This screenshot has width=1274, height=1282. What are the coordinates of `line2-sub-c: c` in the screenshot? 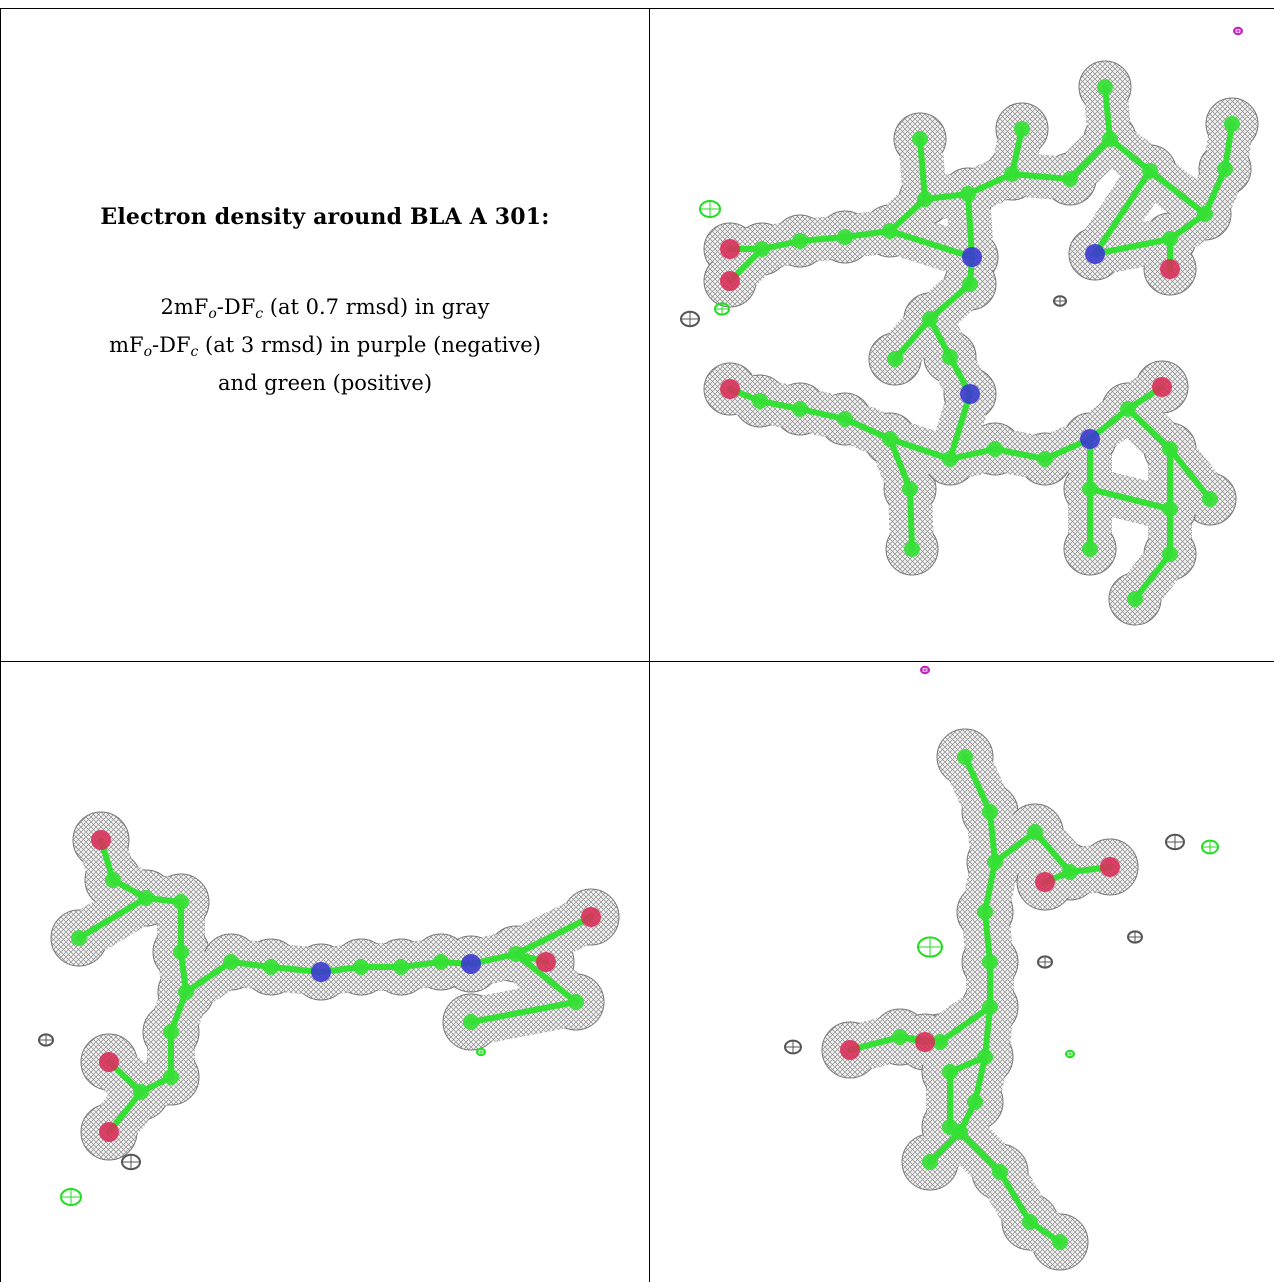 It's located at (194, 352).